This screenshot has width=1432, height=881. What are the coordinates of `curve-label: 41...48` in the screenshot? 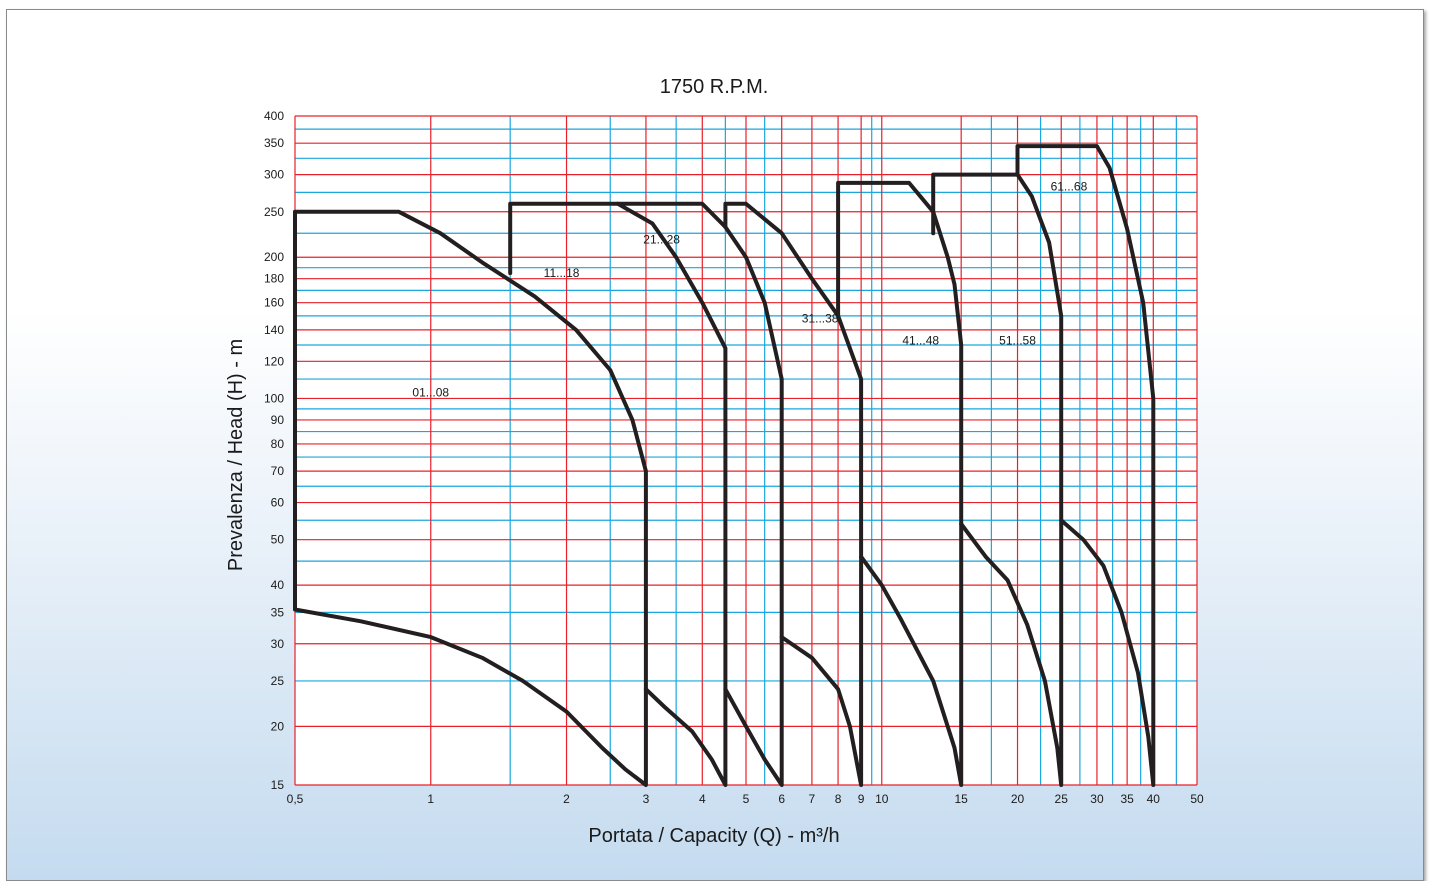 It's located at (920, 340).